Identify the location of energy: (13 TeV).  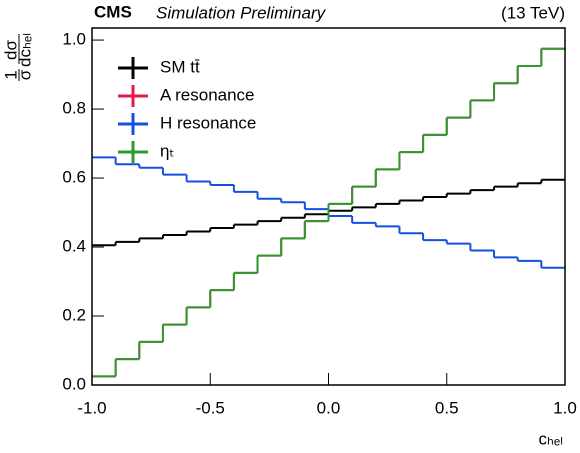
(533, 12).